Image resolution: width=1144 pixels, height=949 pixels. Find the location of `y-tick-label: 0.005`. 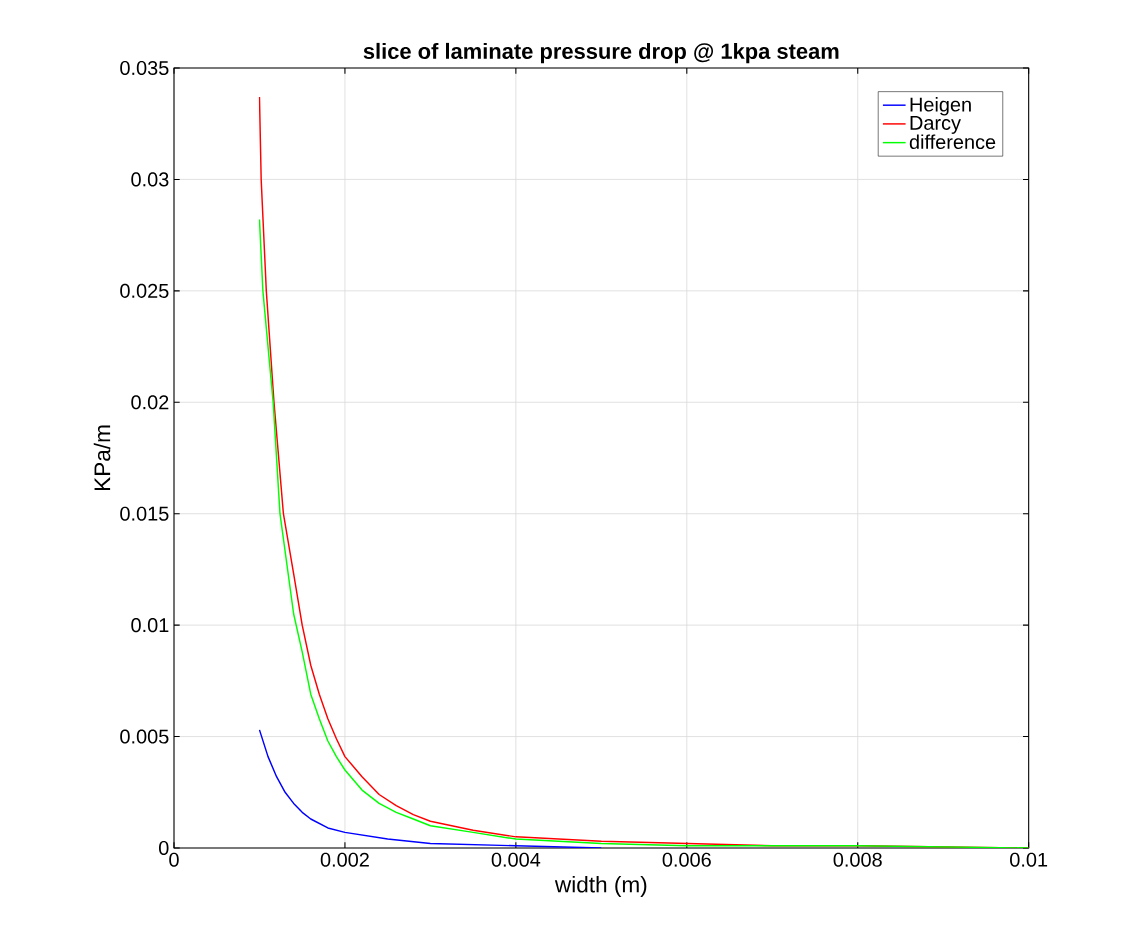

y-tick-label: 0.005 is located at coordinates (144, 736).